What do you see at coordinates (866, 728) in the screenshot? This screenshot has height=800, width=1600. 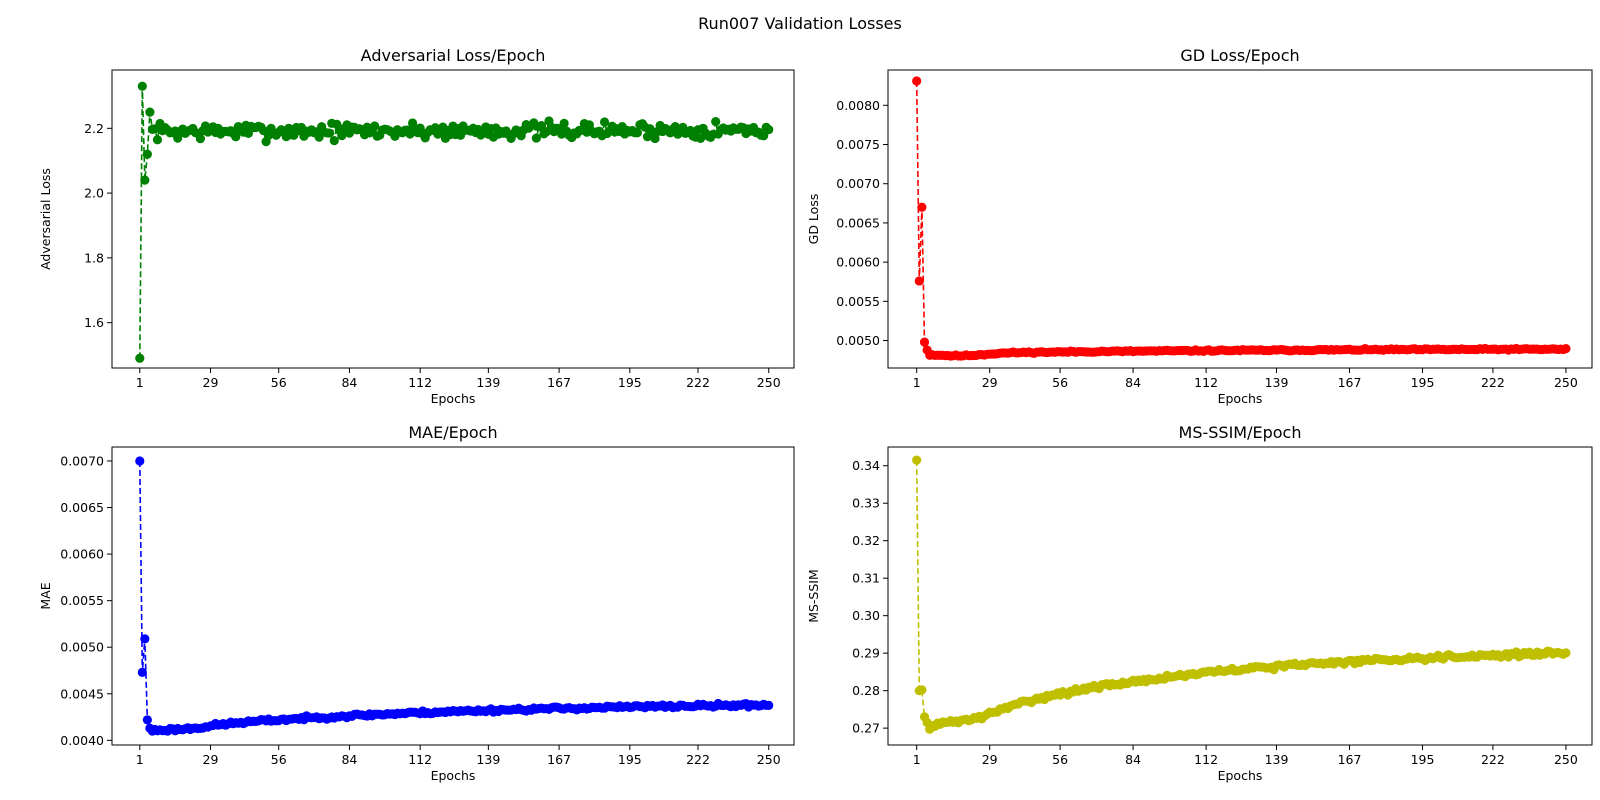 I see `y-tick-label: 0.27` at bounding box center [866, 728].